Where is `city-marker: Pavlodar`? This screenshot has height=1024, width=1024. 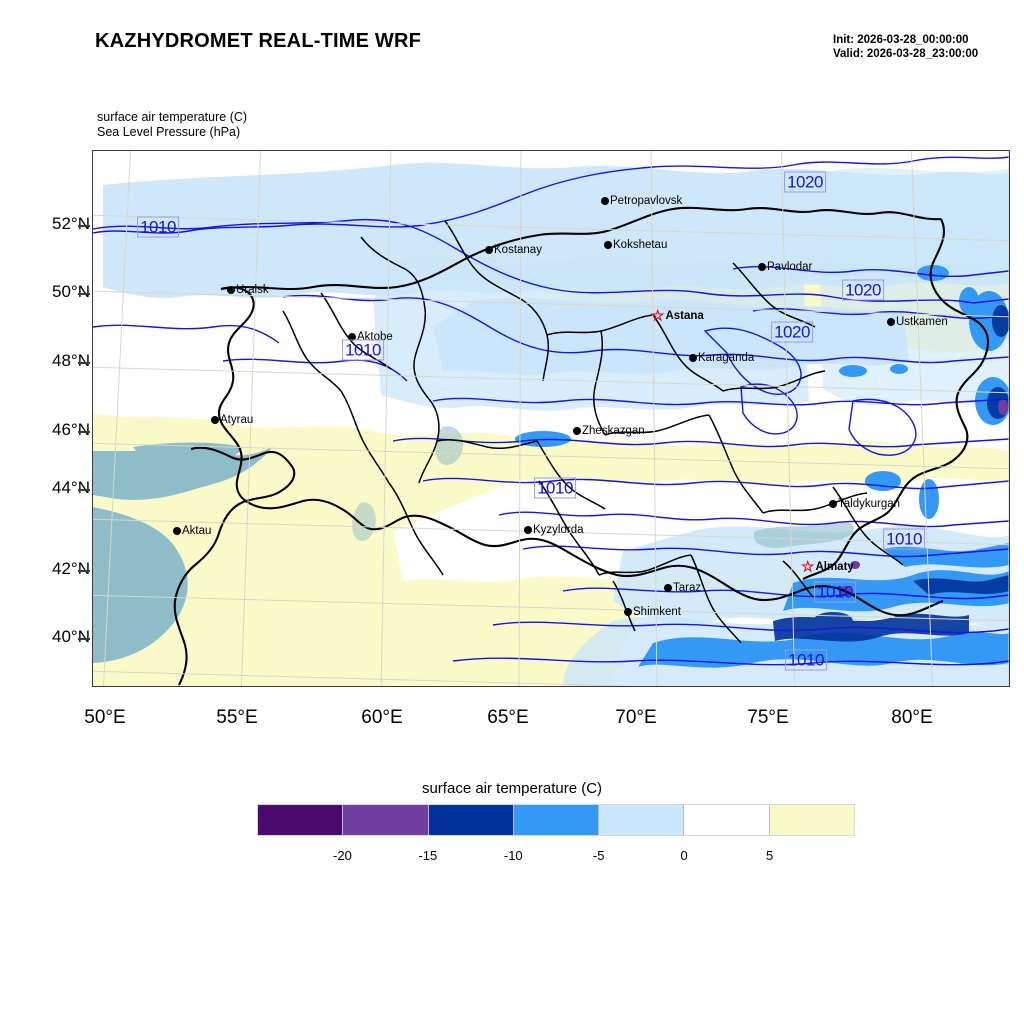 city-marker: Pavlodar is located at coordinates (785, 267).